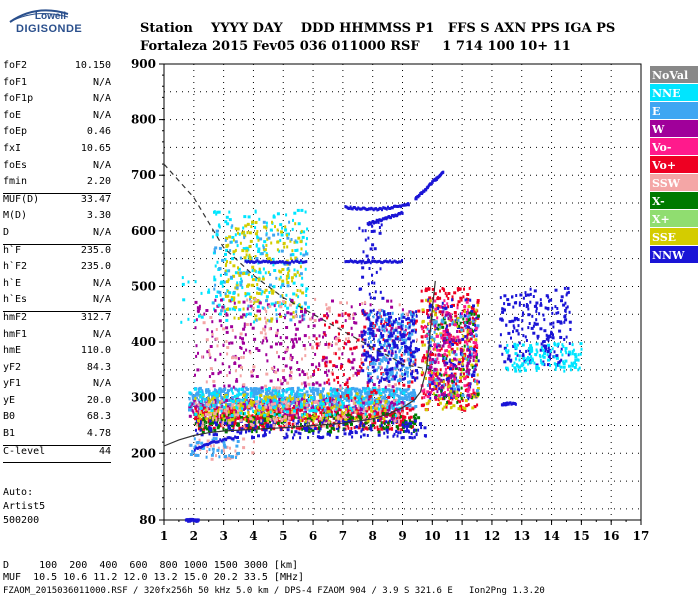 This screenshot has height=600, width=700. What do you see at coordinates (143, 342) in the screenshot?
I see `y-tick-label: 400` at bounding box center [143, 342].